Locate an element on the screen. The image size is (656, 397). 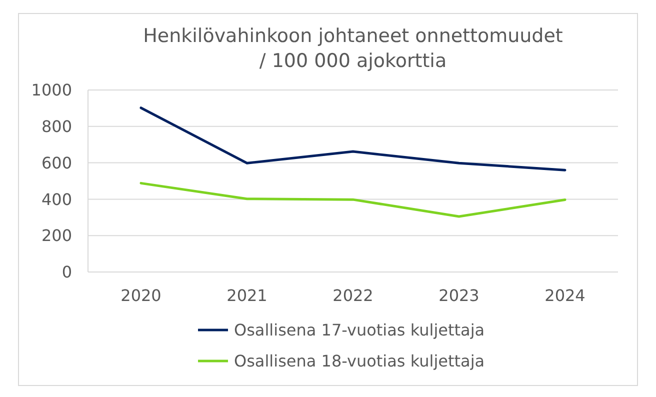
legend-label: Osallisena 17-vuotias kuljettaja is located at coordinates (359, 330).